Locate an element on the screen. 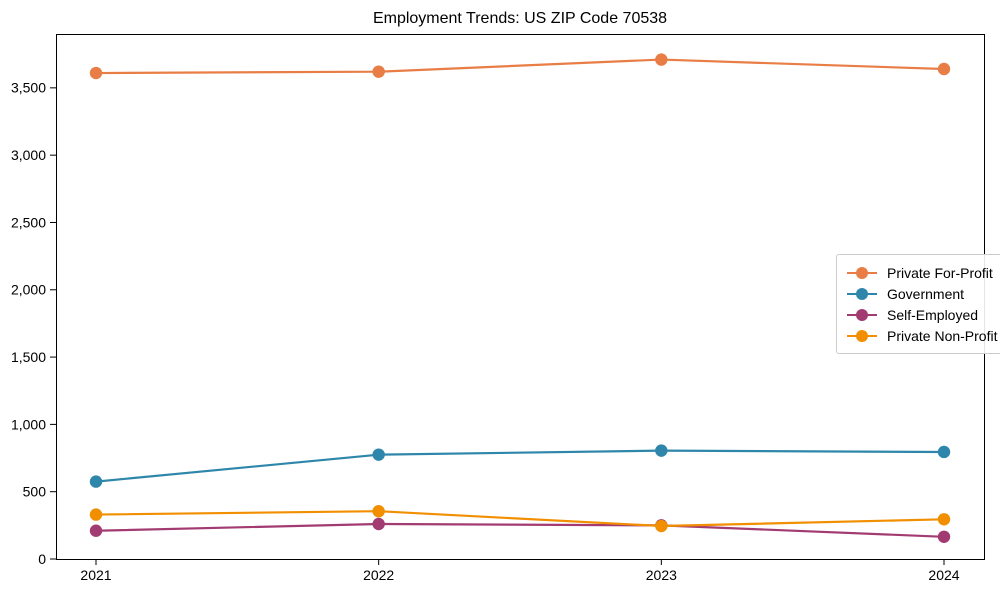  y-tick-label: 3,000 is located at coordinates (28, 155).